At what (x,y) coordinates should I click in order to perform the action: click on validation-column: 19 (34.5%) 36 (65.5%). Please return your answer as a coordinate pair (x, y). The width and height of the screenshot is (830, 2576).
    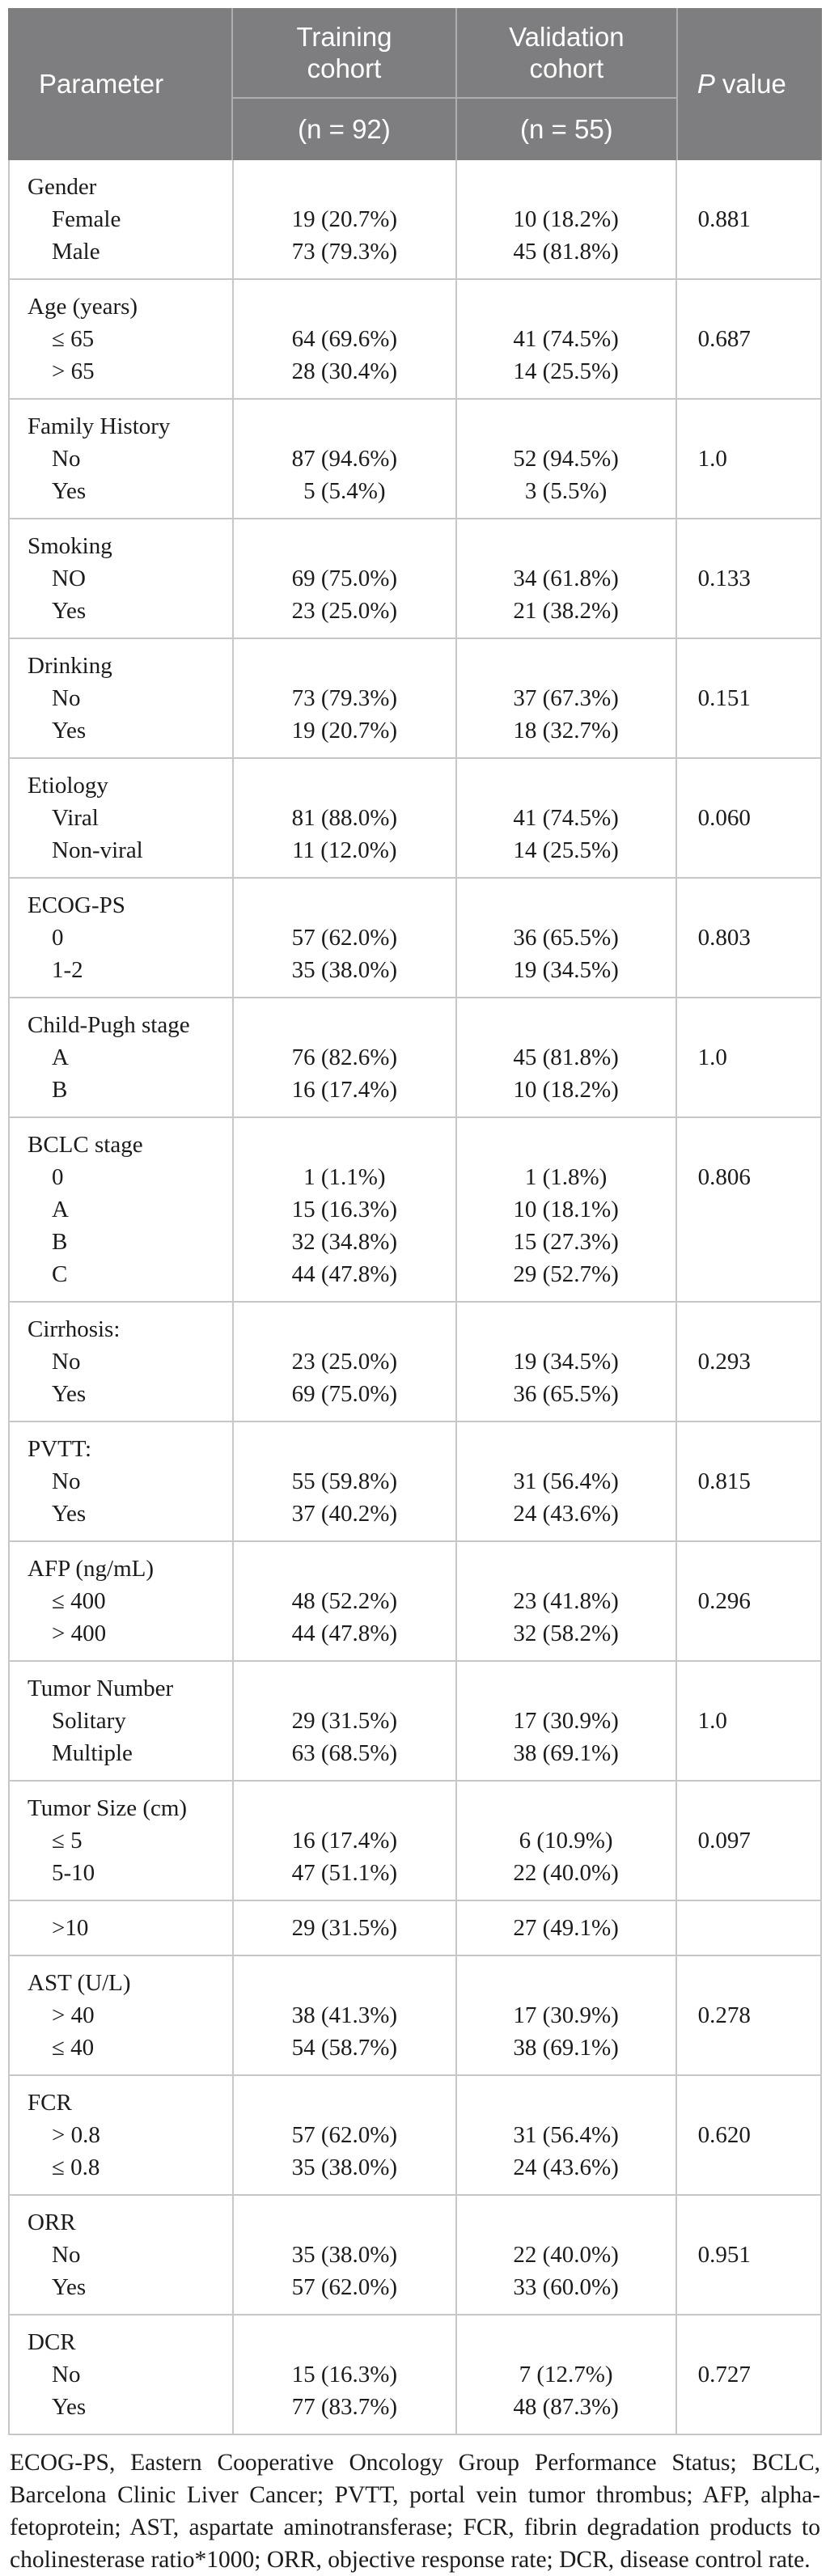
    Looking at the image, I should click on (565, 1362).